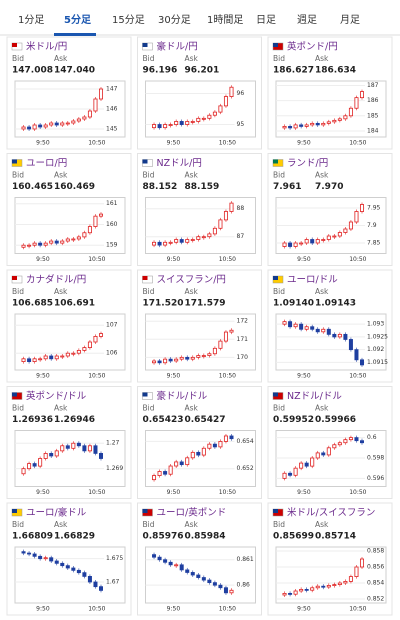  What do you see at coordinates (331, 513) in the screenshot?
I see `pair-title: 米ドル/スイスフラン` at bounding box center [331, 513].